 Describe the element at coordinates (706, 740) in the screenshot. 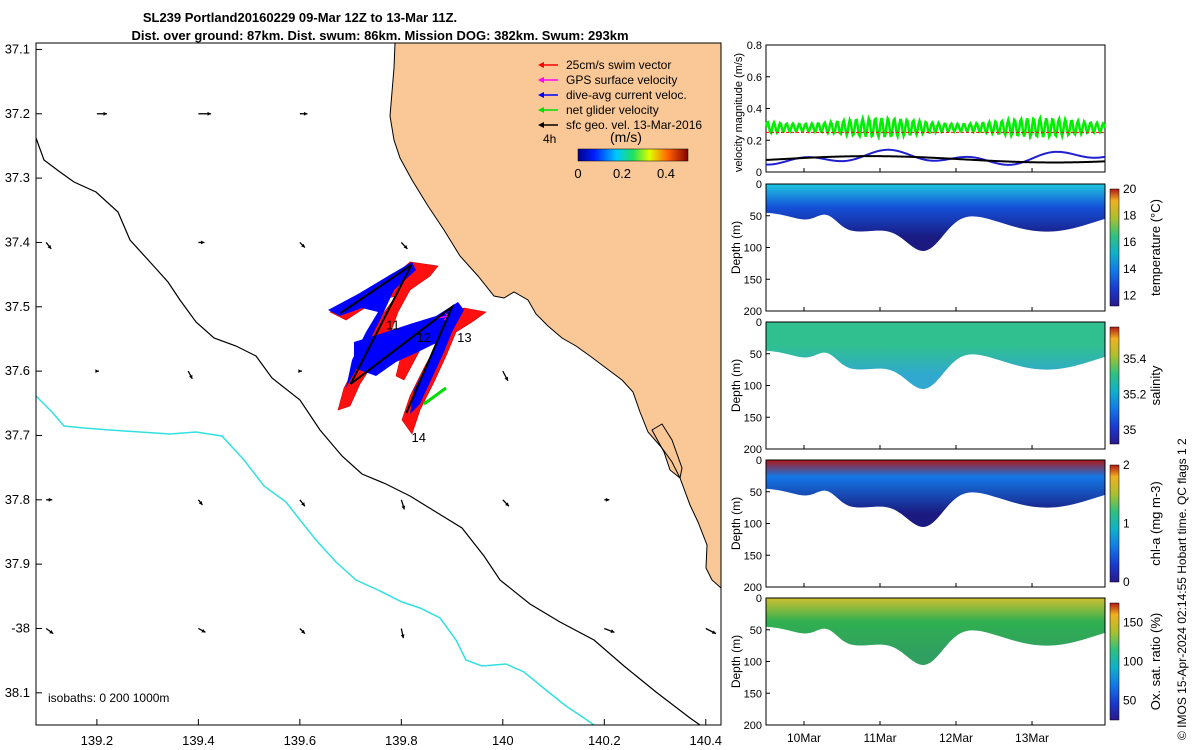

I see `map-x-tick-label: 140.4` at that location.